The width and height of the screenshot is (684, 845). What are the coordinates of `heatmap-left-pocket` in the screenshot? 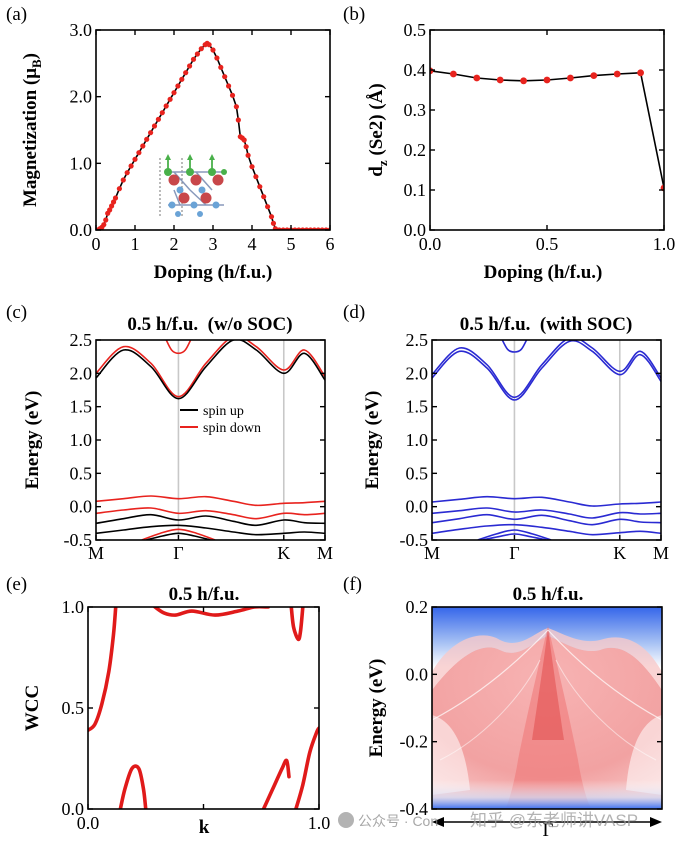 It's located at (451, 755).